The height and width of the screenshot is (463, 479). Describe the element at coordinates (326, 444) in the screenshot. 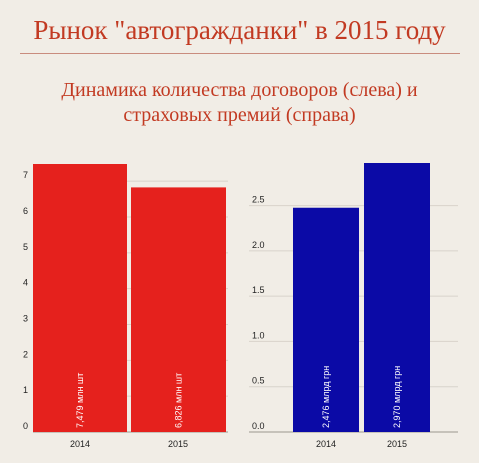

I see `premiums-category-label: 2014` at that location.